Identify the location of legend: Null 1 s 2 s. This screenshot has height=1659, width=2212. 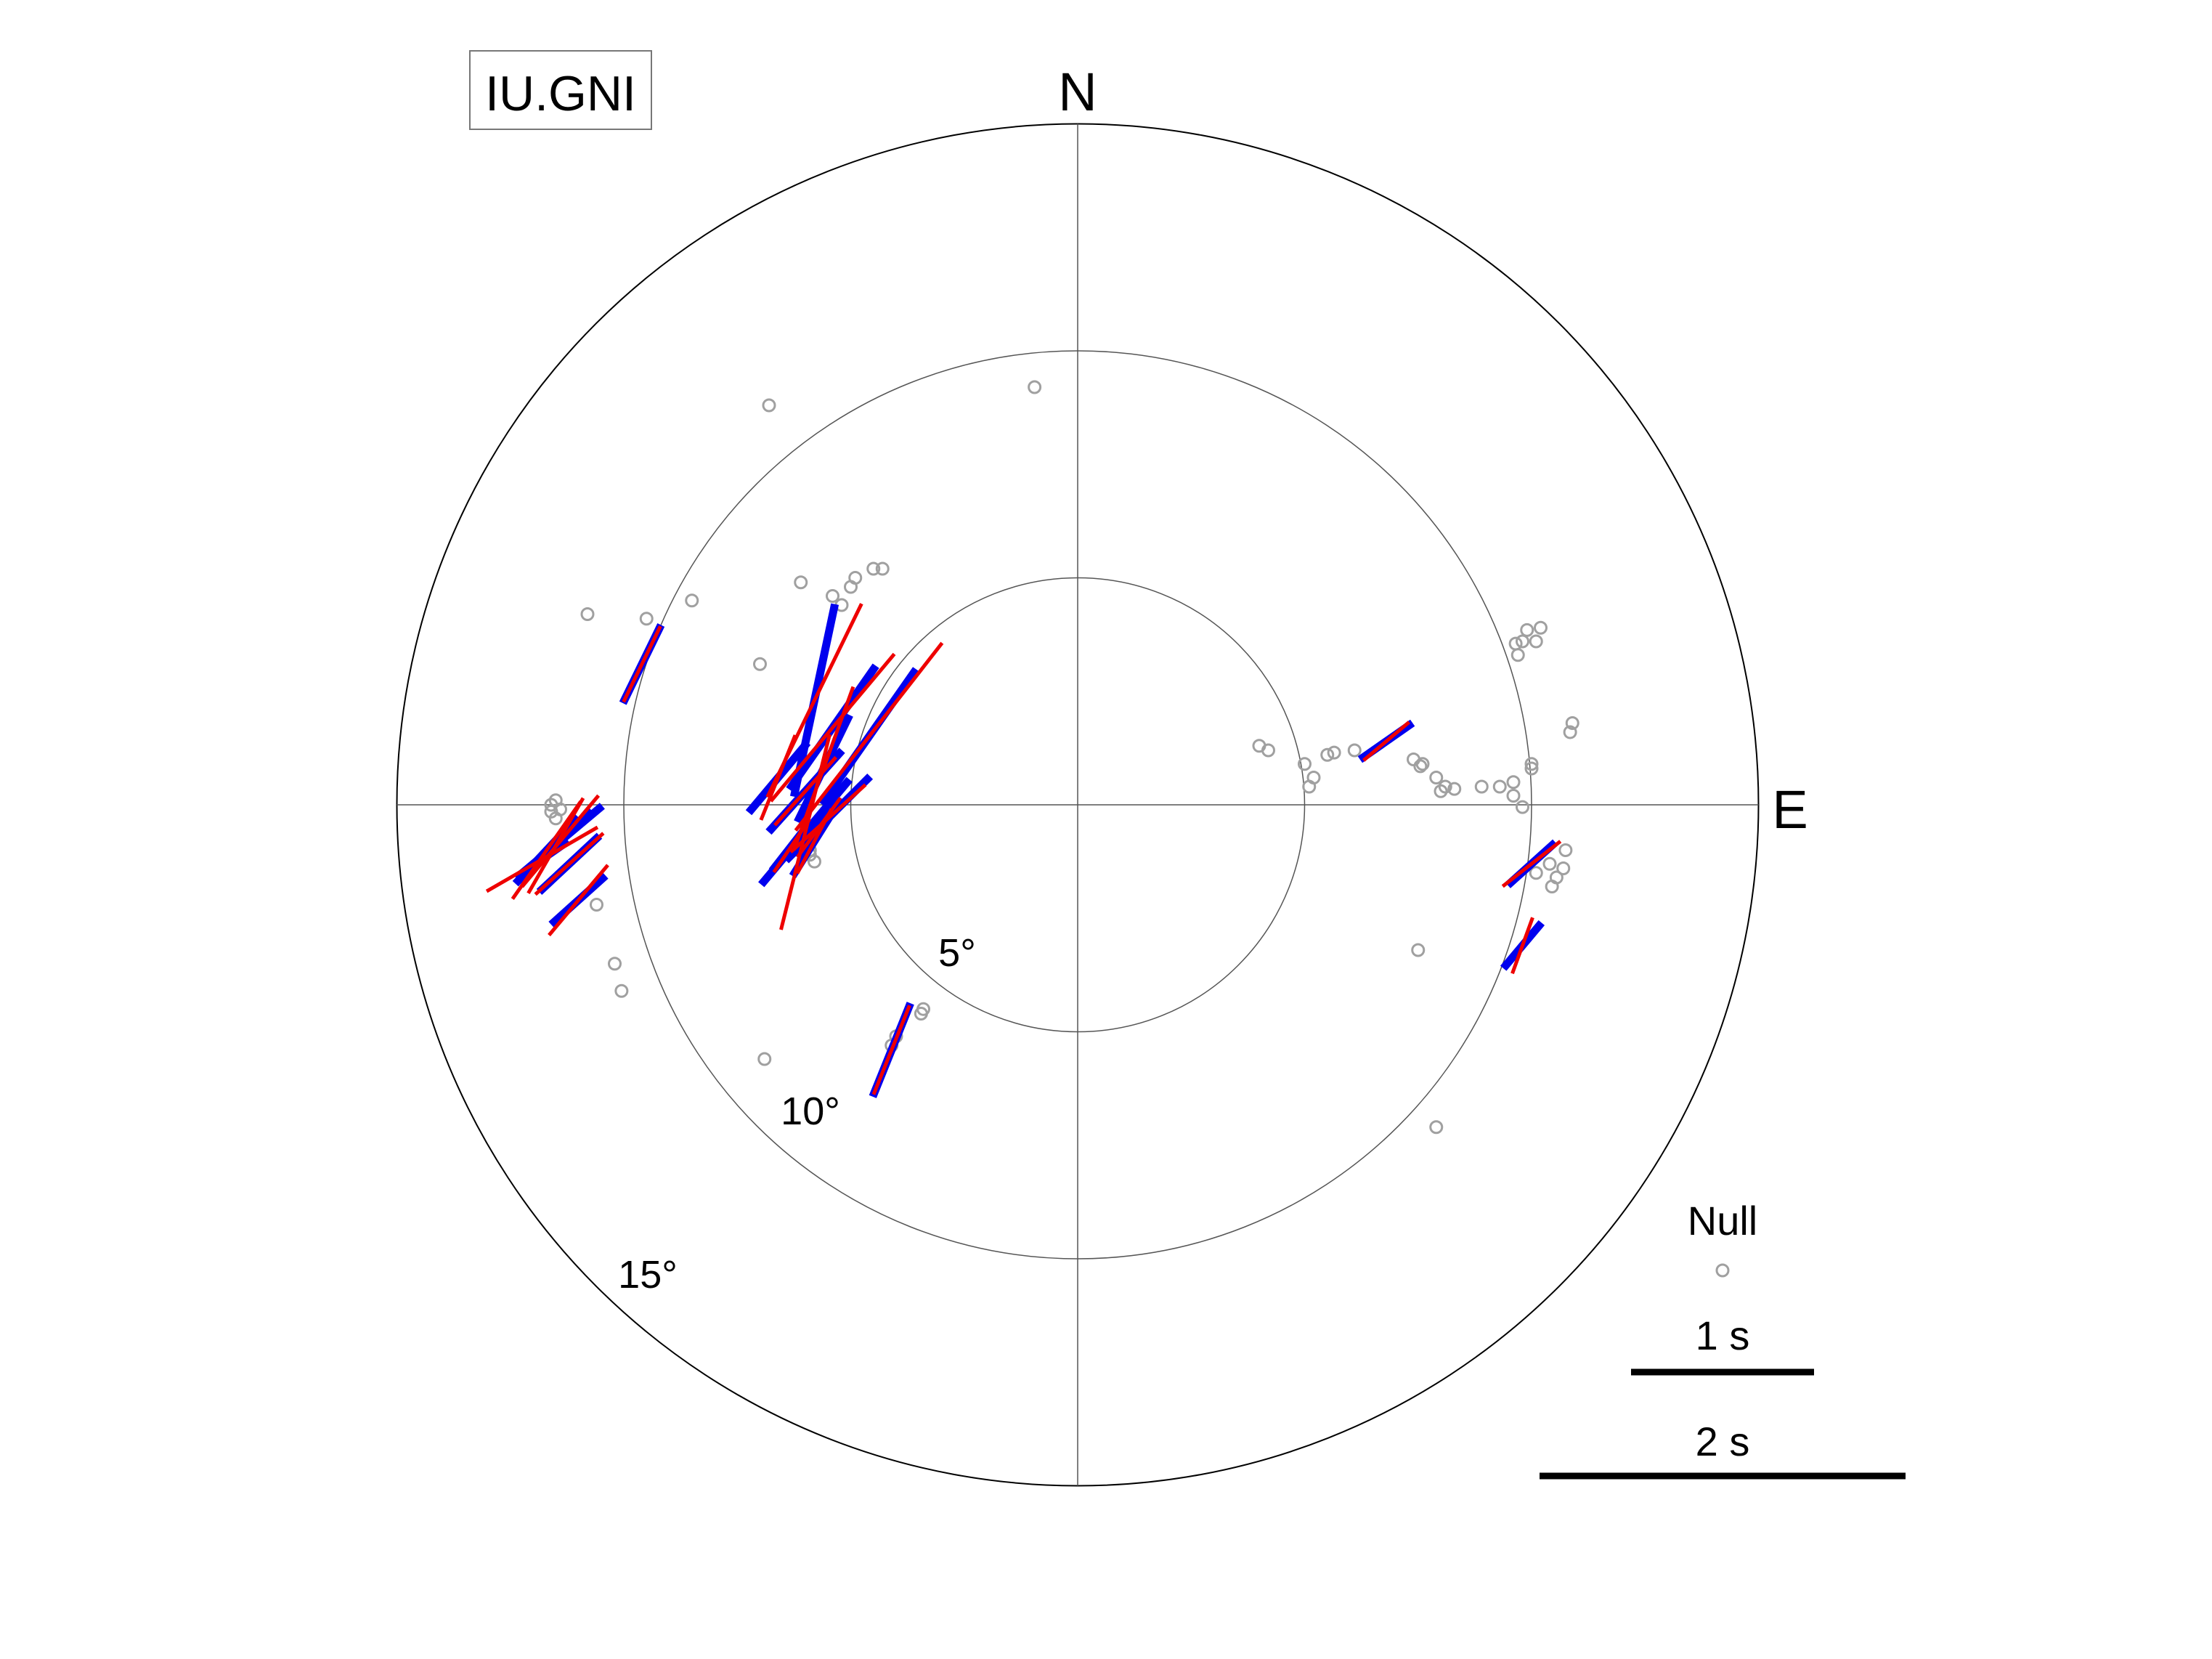
(1723, 1339).